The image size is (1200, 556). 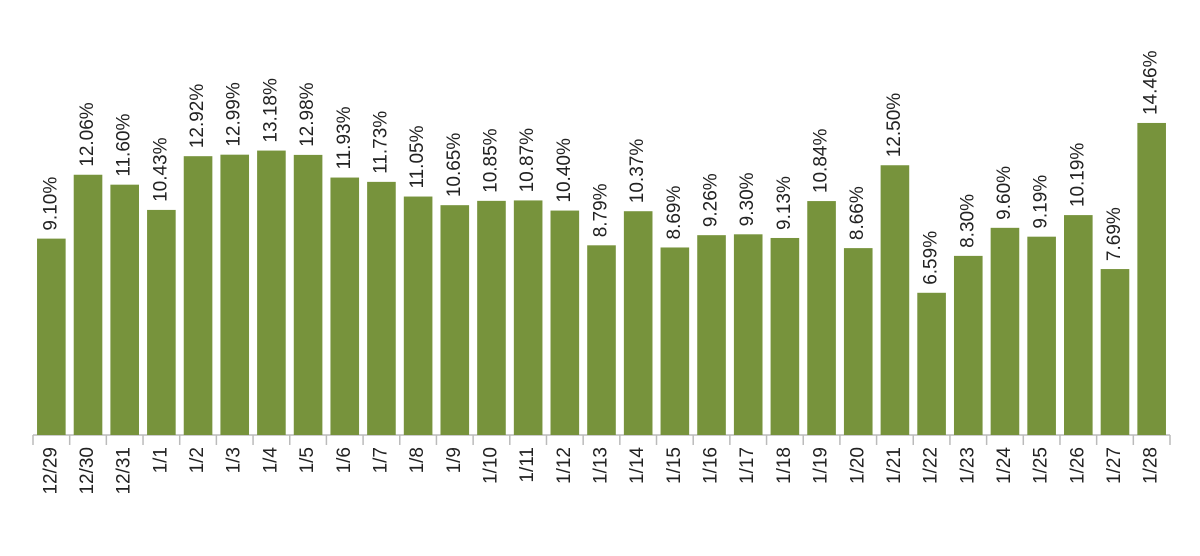 I want to click on value-label: 13.18%, so click(x=270, y=110).